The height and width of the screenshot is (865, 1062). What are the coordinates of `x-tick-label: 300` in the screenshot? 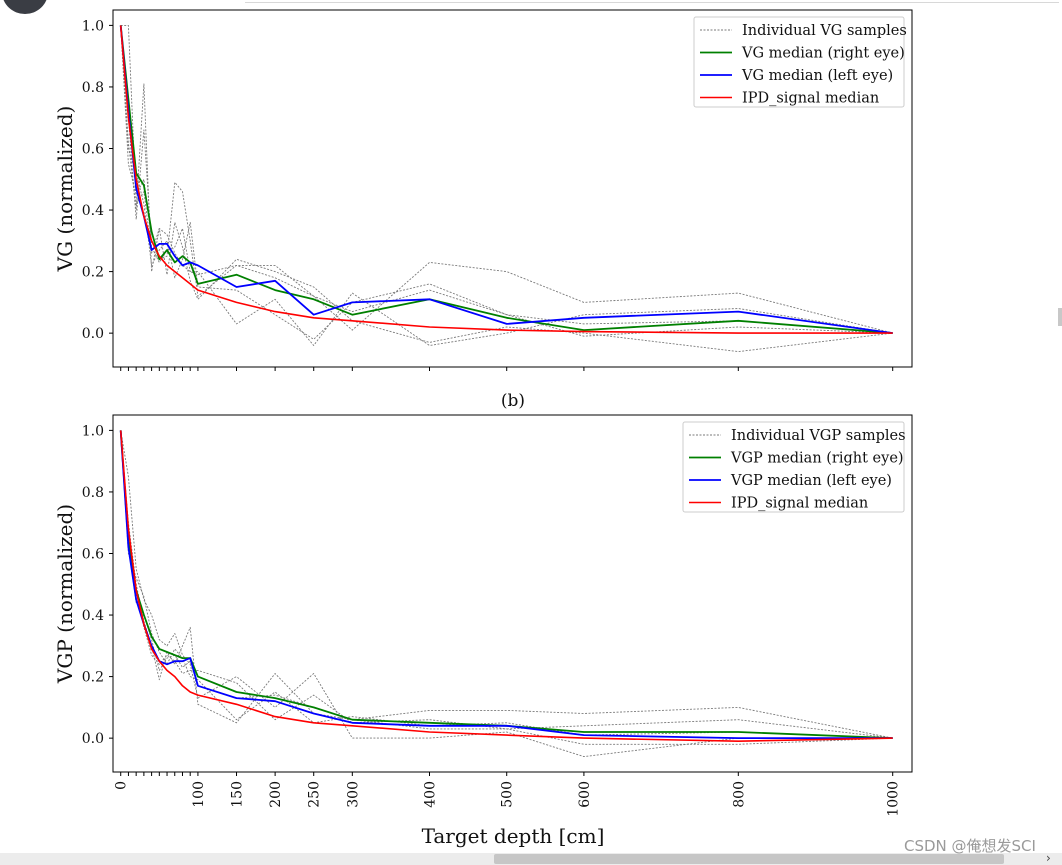 It's located at (353, 794).